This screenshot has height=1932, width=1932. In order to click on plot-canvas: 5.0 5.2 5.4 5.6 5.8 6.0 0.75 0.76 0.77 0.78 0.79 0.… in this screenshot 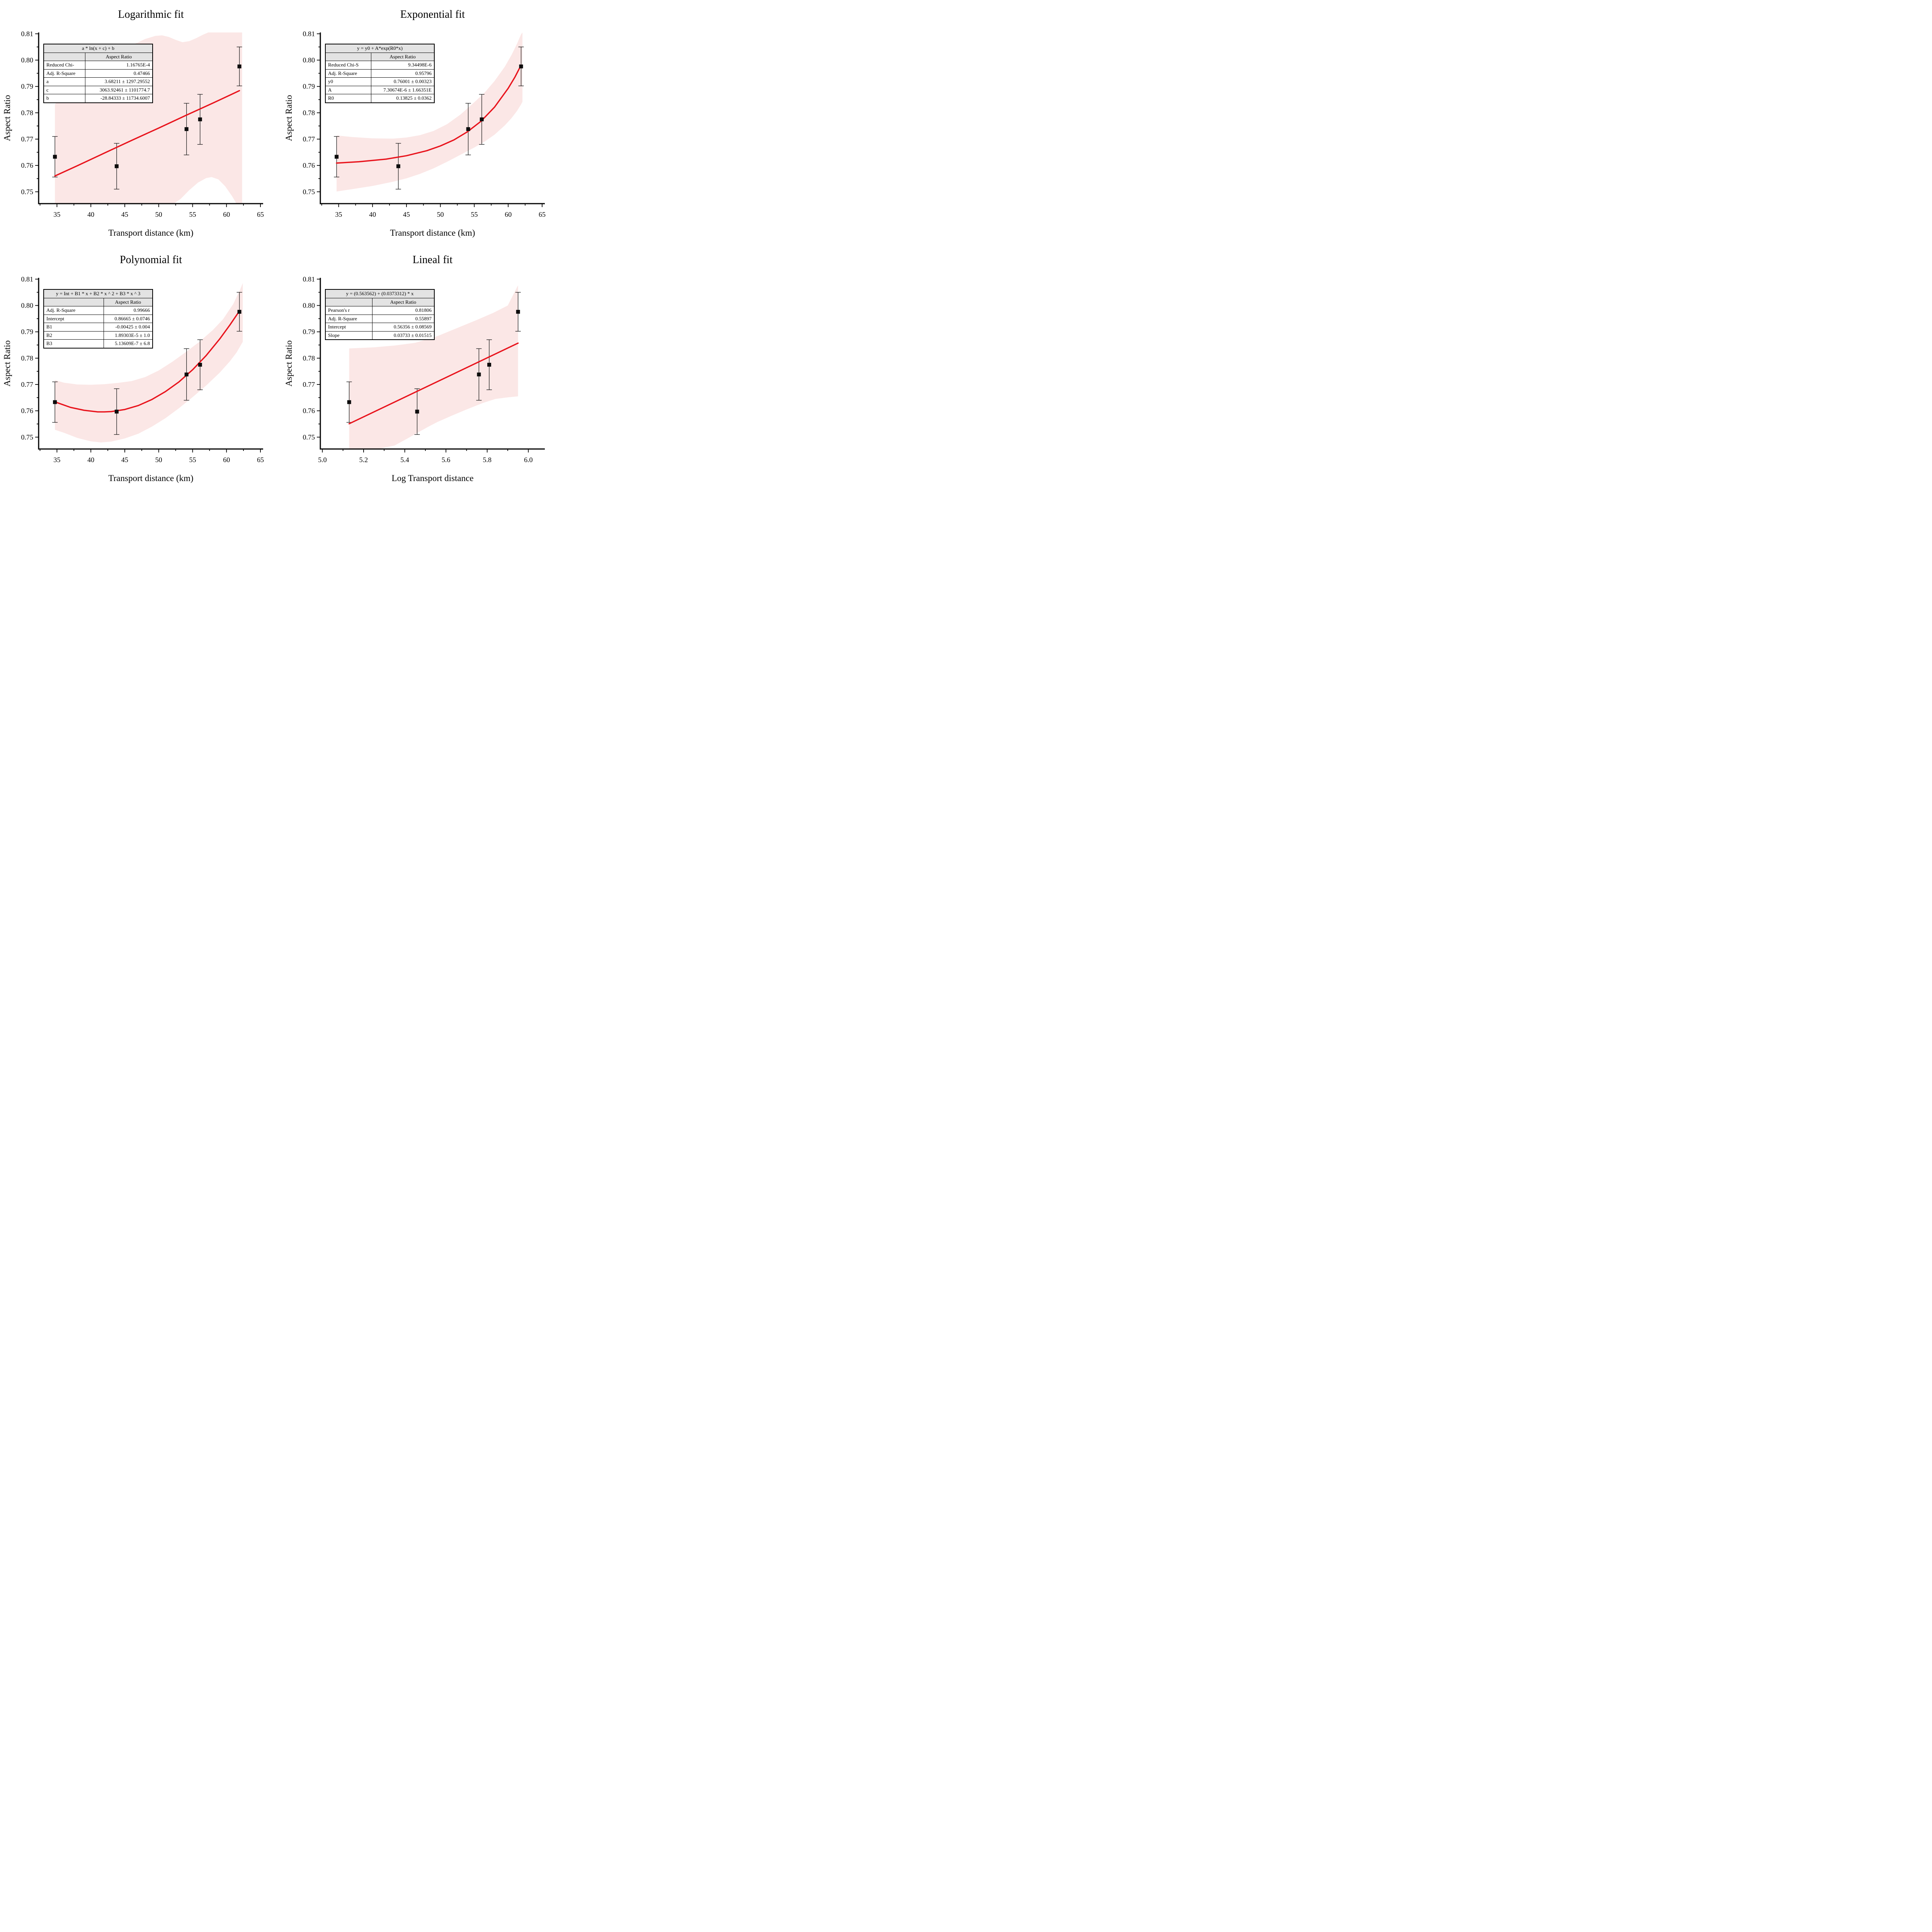, I will do `click(414, 369)`.